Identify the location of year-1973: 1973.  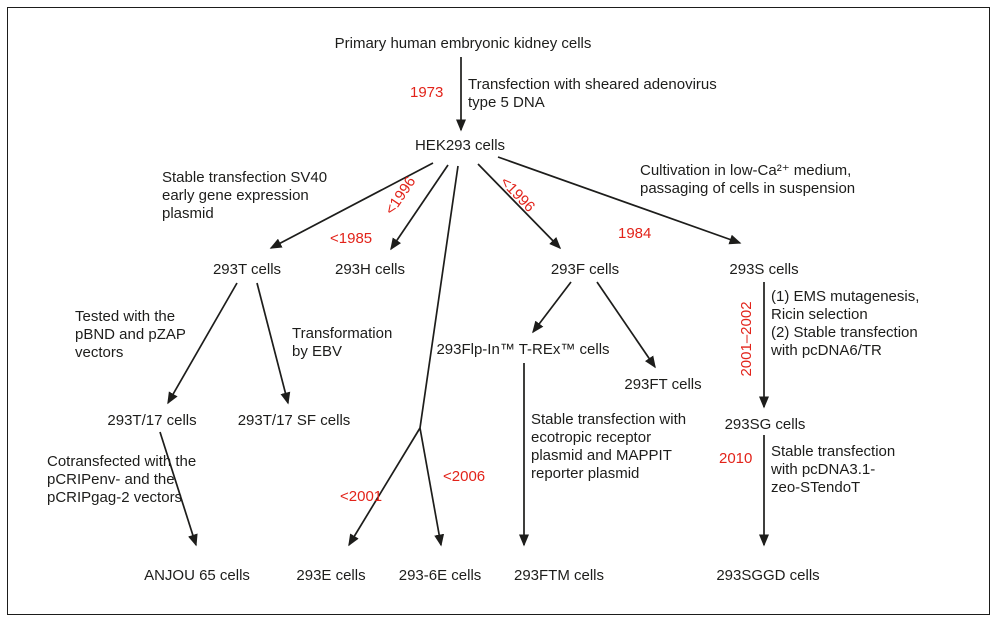
(427, 92).